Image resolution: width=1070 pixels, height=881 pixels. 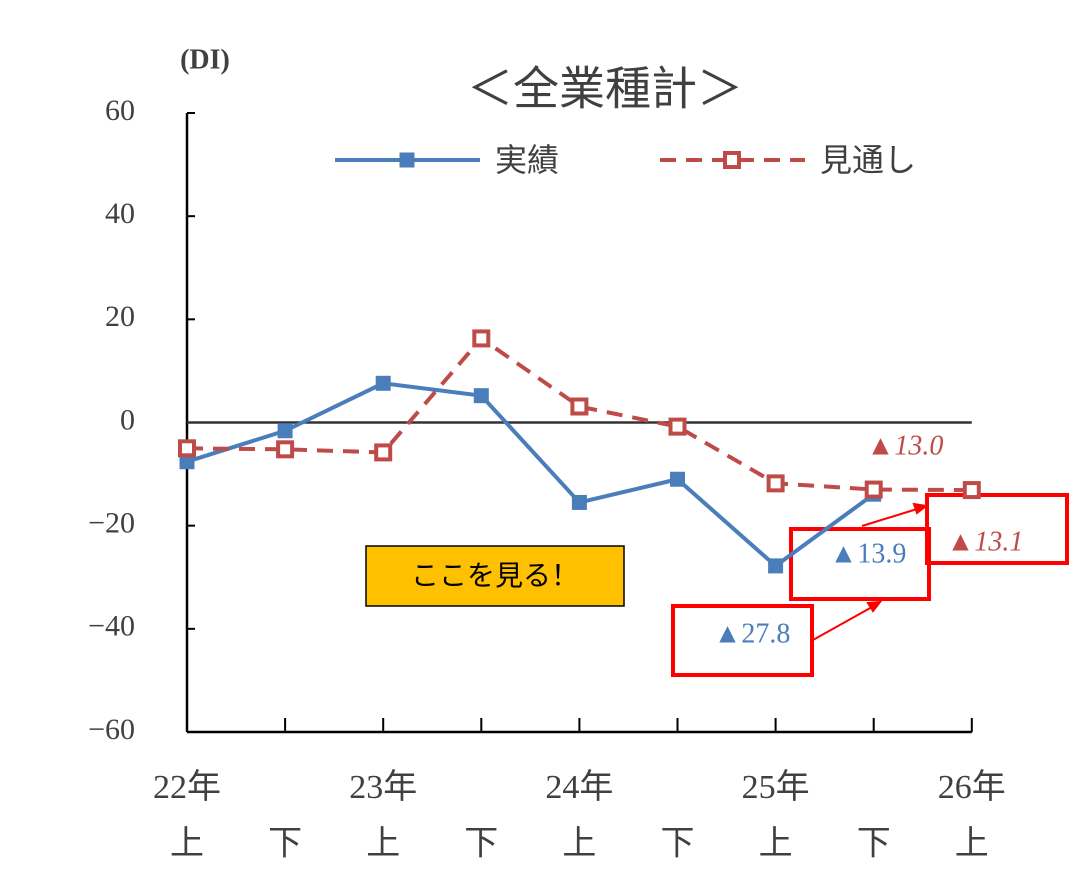 I want to click on chart-title: ＜全業種計＞, so click(x=605, y=89).